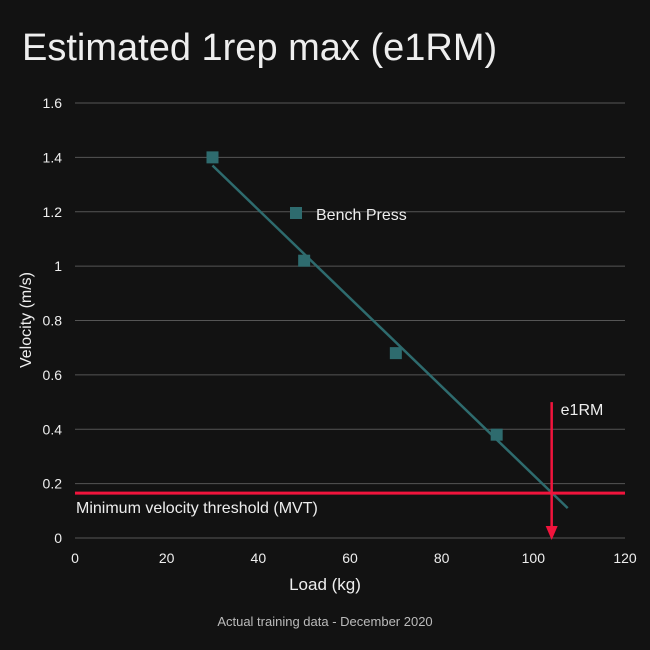 The height and width of the screenshot is (650, 650). I want to click on legend-marker, so click(296, 213).